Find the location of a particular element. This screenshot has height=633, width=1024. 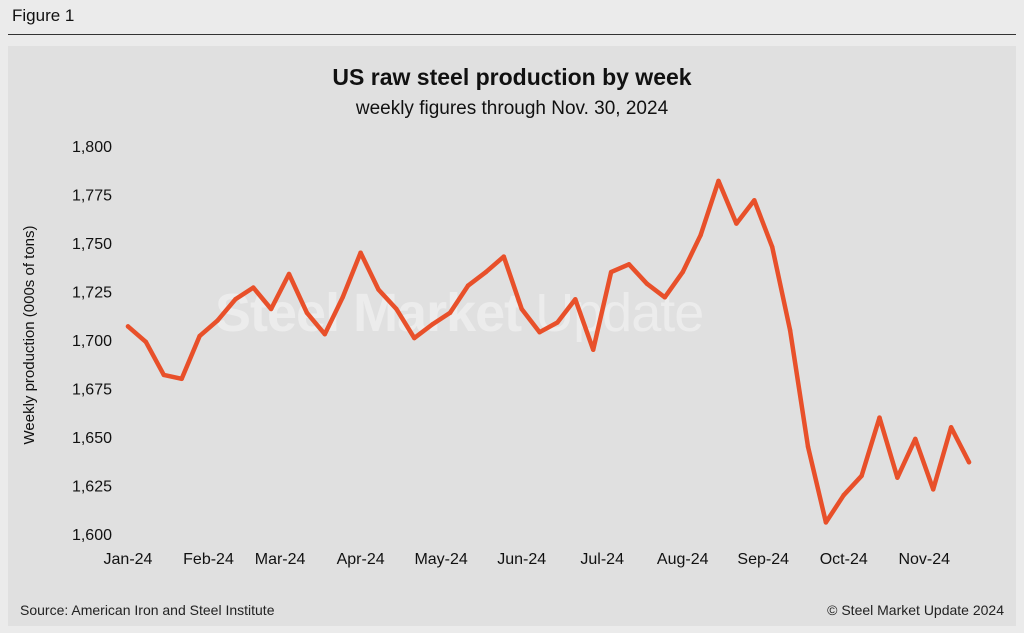

y-axis-label: Weekly production (000s of tons) is located at coordinates (29, 334).